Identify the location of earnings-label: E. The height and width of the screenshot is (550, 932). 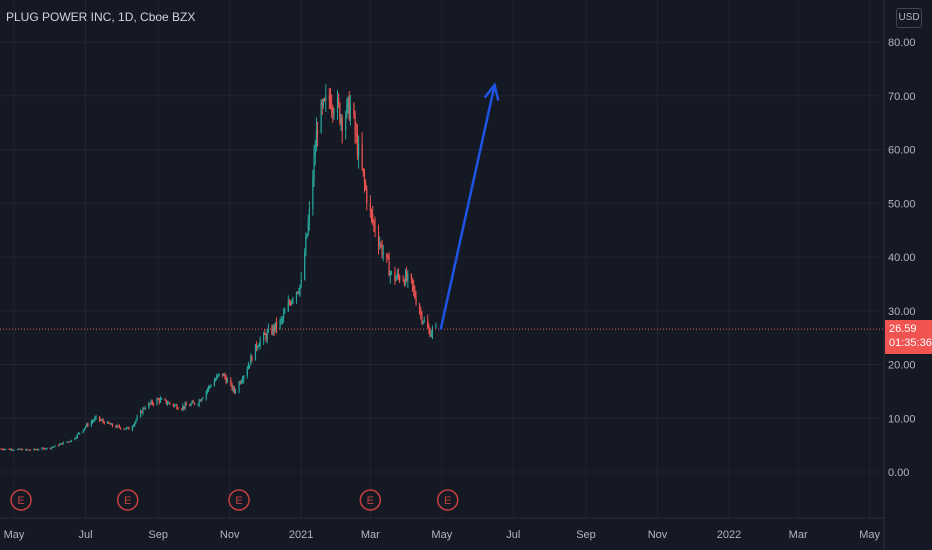
(127, 501).